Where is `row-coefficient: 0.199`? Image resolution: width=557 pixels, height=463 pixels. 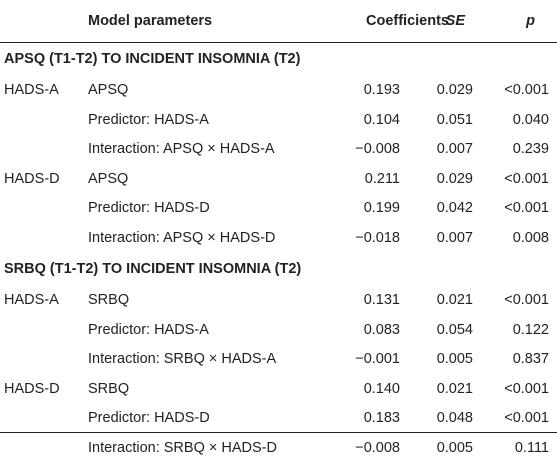
row-coefficient: 0.199 is located at coordinates (382, 209).